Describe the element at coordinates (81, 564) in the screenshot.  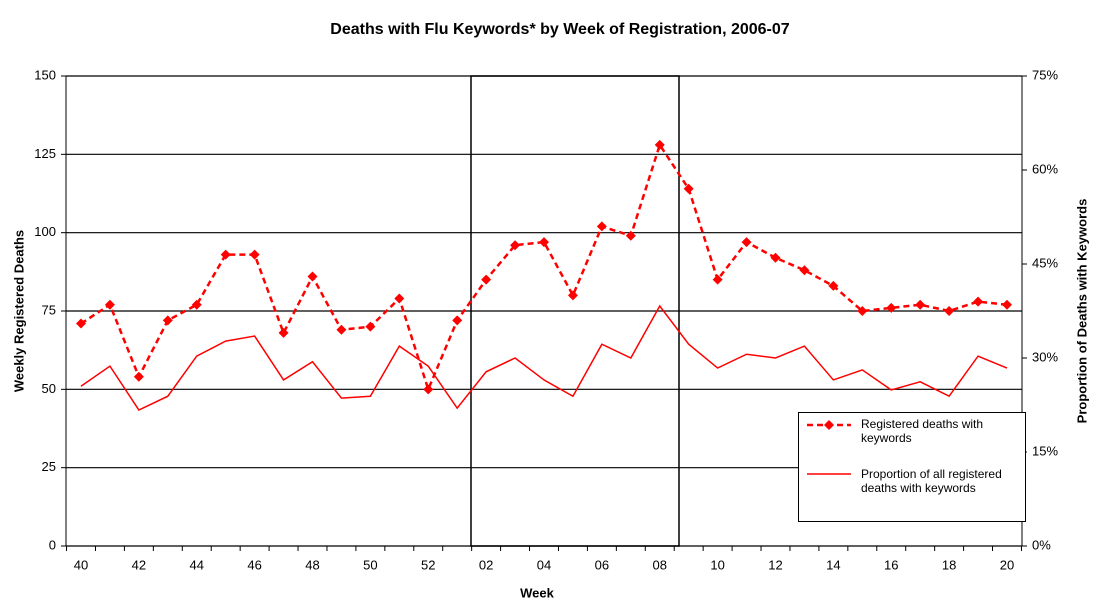
I see `x-tick-label: 40` at that location.